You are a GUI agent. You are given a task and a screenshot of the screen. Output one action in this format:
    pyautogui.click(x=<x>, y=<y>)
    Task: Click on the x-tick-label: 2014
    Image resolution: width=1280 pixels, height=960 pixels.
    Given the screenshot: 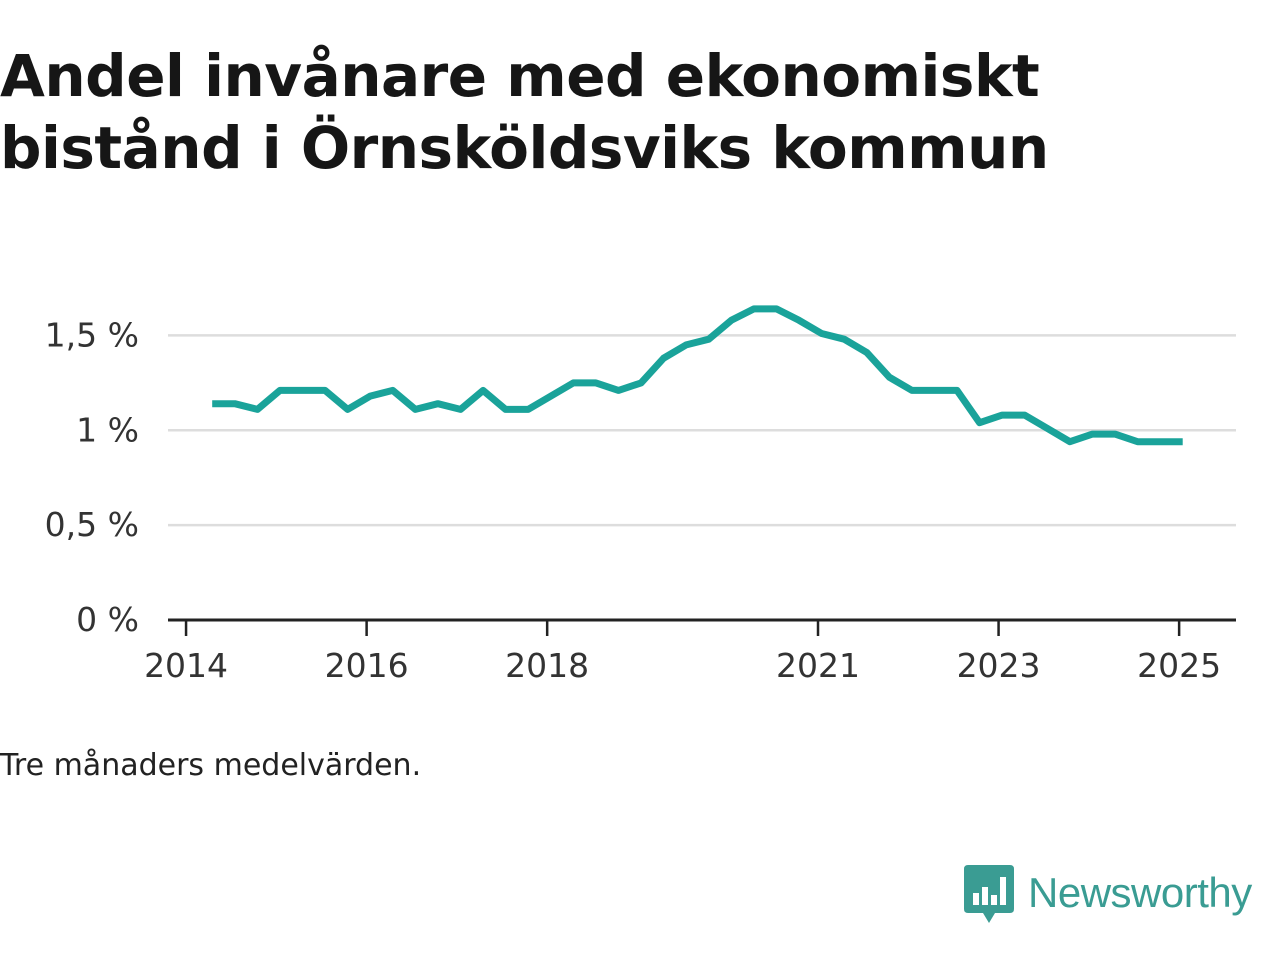 What is the action you would take?
    pyautogui.click(x=186, y=665)
    